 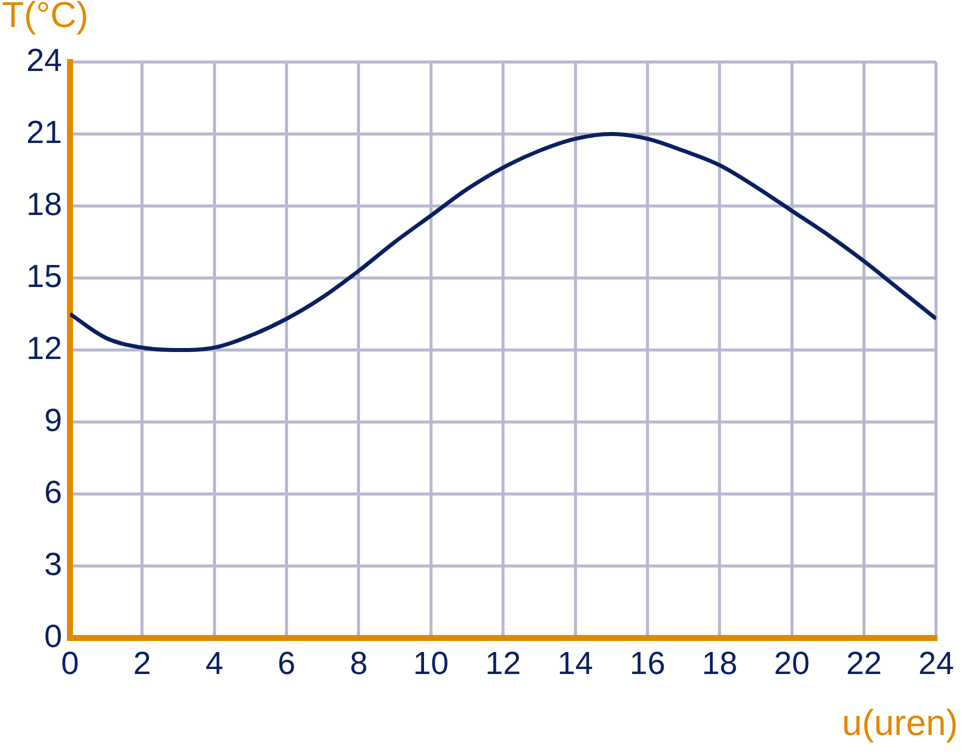 What do you see at coordinates (900, 723) in the screenshot?
I see `x-axis-title: u(uren)` at bounding box center [900, 723].